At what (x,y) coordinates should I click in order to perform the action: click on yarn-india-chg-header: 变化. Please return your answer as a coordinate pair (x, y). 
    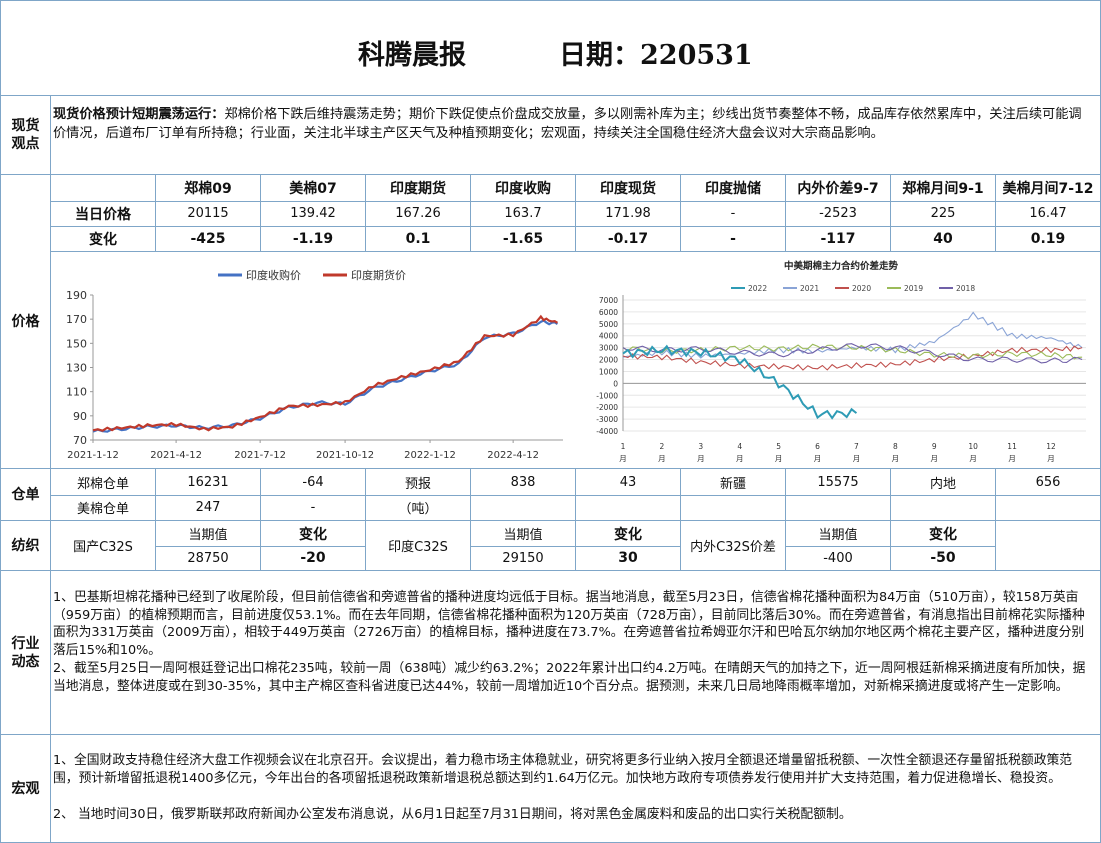
    Looking at the image, I should click on (628, 533).